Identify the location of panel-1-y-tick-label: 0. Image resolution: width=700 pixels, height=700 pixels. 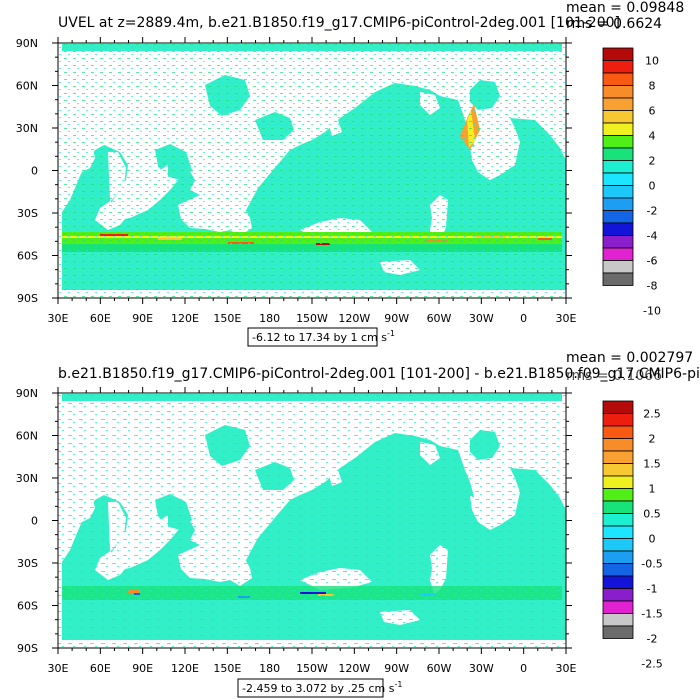
(34, 171).